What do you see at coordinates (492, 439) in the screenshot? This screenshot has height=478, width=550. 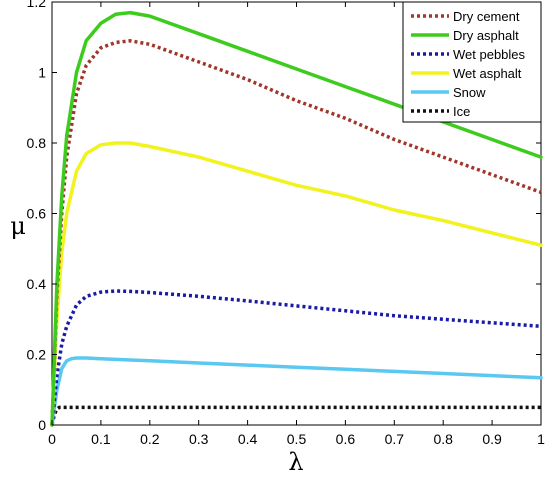 I see `x-tick-label: 0.9` at bounding box center [492, 439].